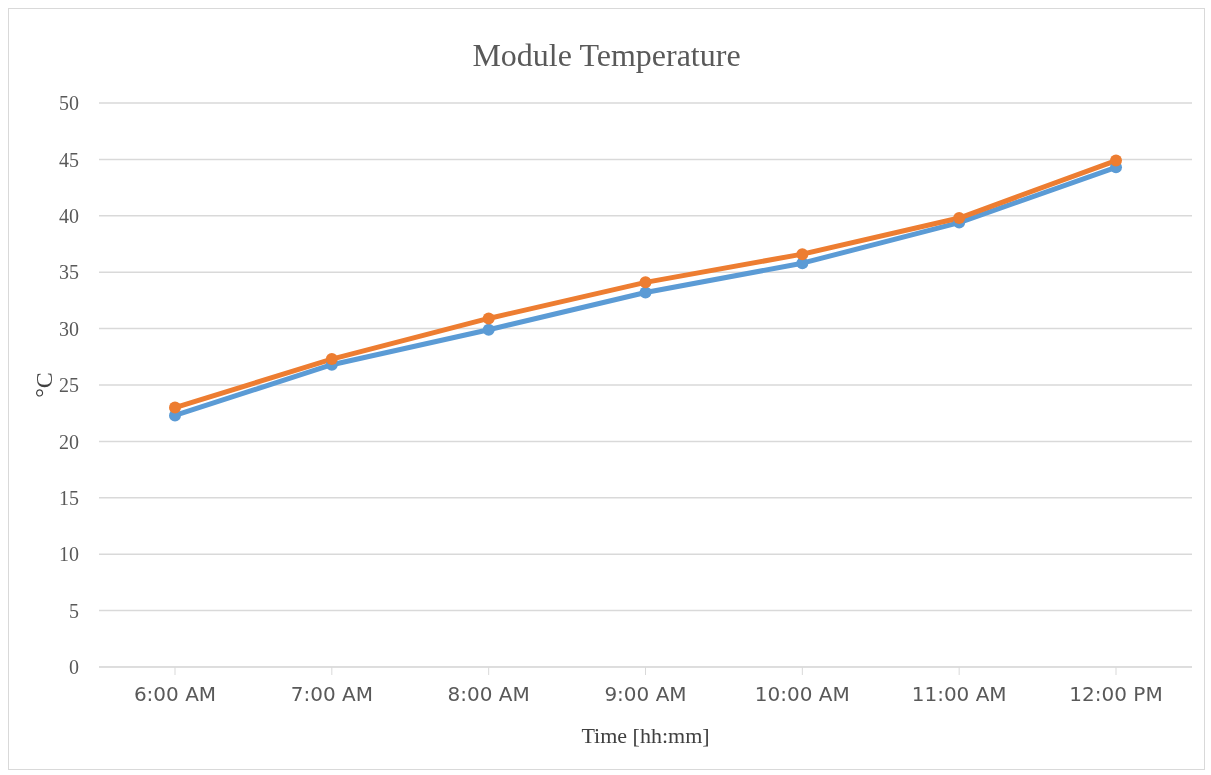  What do you see at coordinates (69, 272) in the screenshot?
I see `y-tick-label: 35` at bounding box center [69, 272].